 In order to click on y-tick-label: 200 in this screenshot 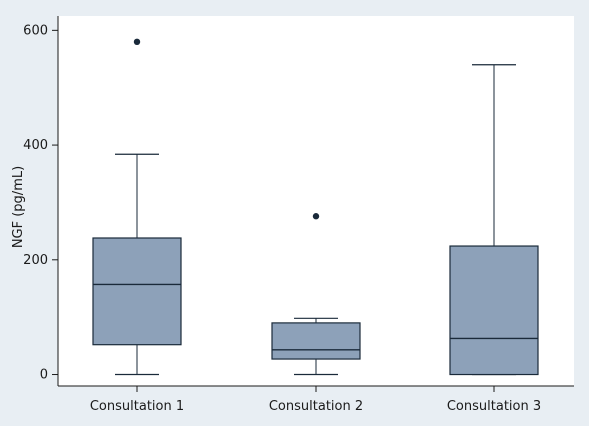, I will do `click(35, 260)`.